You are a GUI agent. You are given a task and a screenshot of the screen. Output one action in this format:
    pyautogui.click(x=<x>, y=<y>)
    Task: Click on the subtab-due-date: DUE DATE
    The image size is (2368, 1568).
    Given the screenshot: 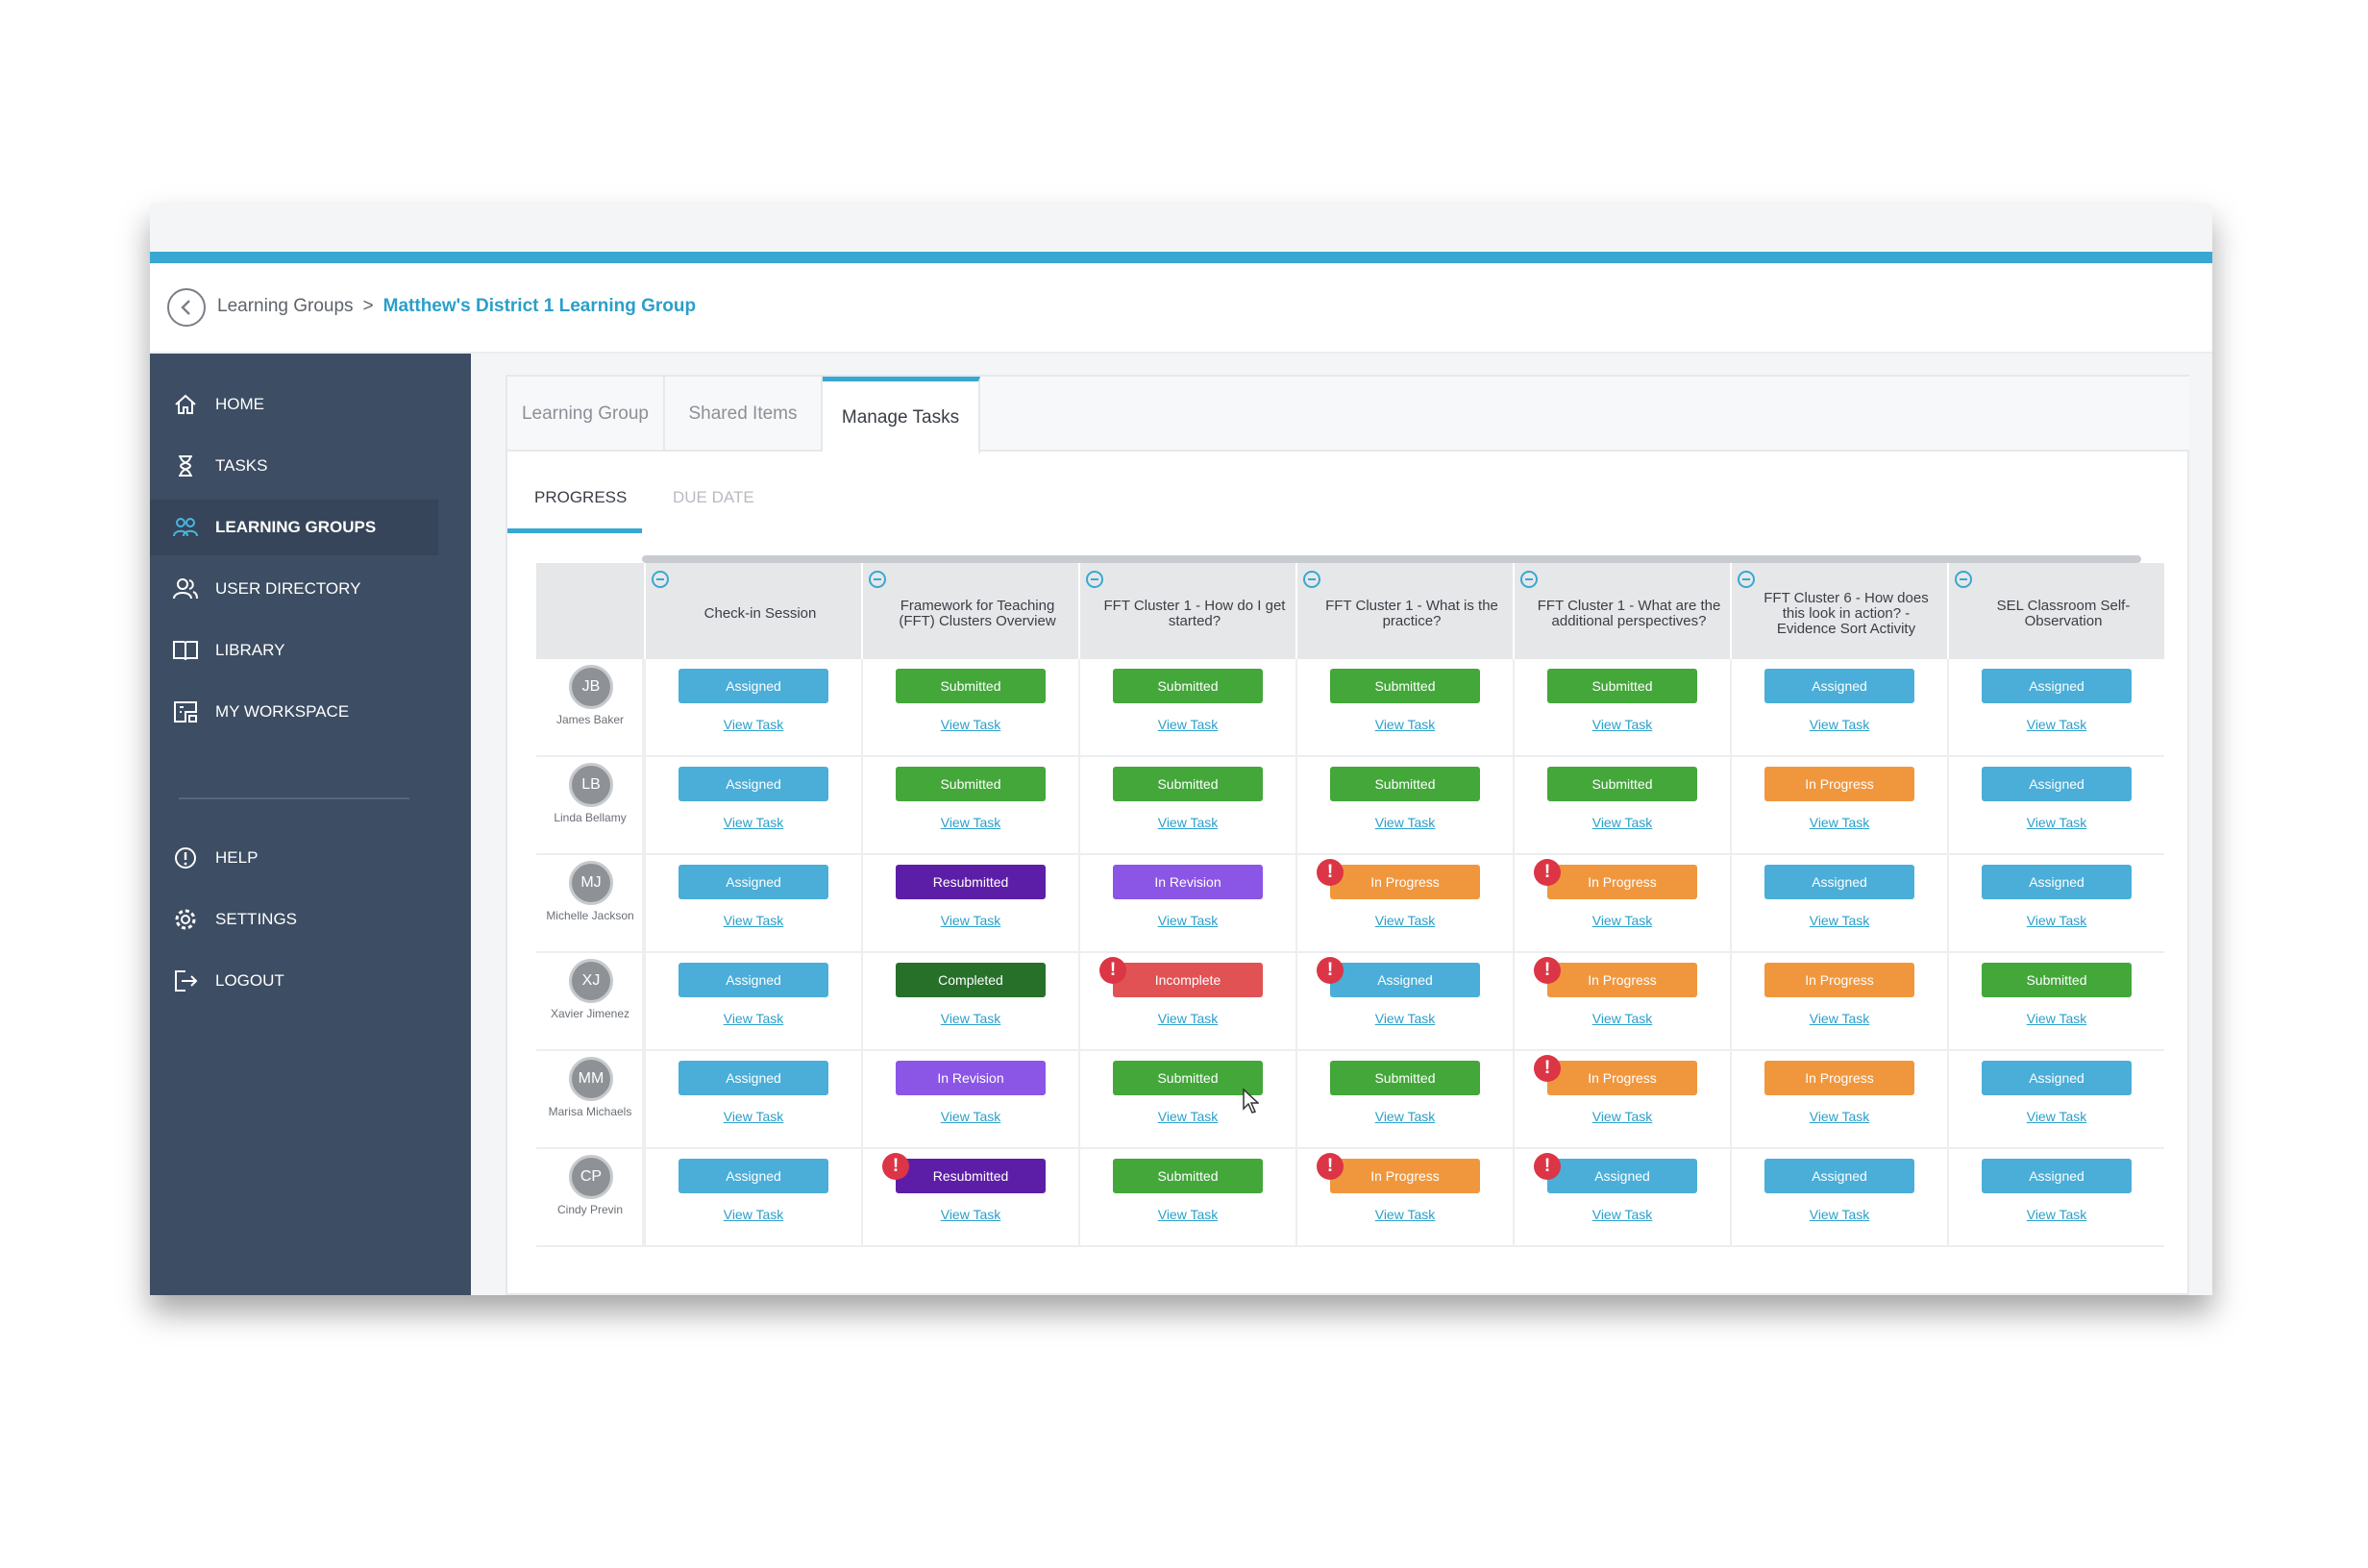 What is the action you would take?
    pyautogui.click(x=713, y=497)
    